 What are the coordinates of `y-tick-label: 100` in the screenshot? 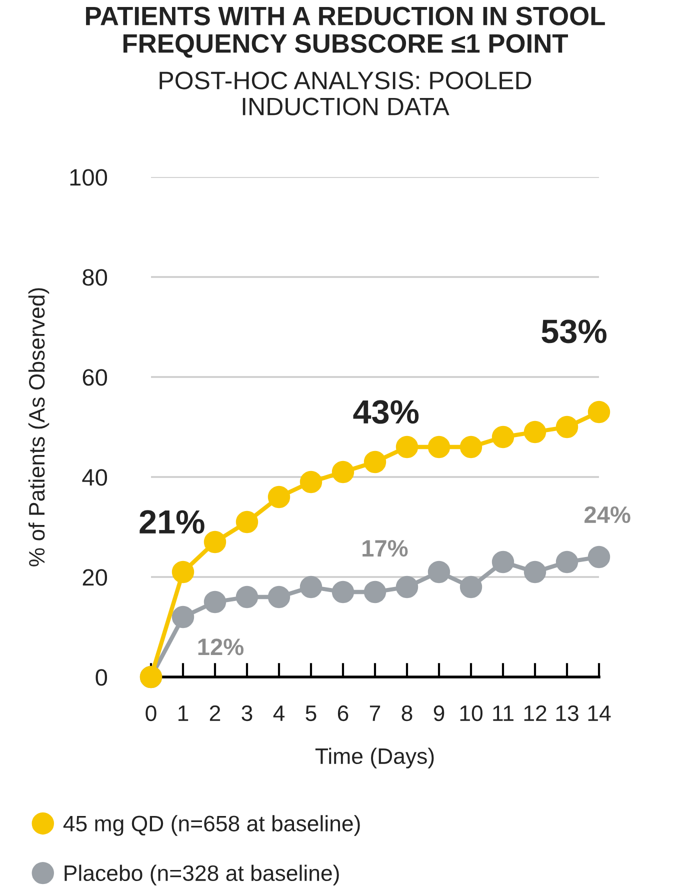 It's located at (89, 177).